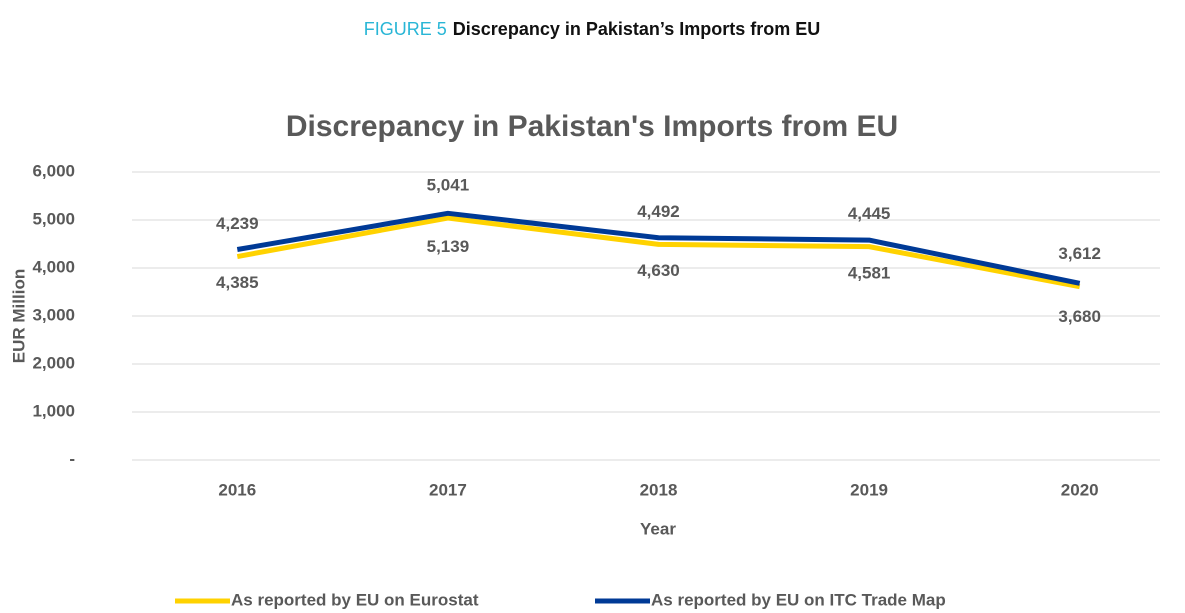 The image size is (1185, 613). What do you see at coordinates (869, 273) in the screenshot?
I see `data-label: 4,581` at bounding box center [869, 273].